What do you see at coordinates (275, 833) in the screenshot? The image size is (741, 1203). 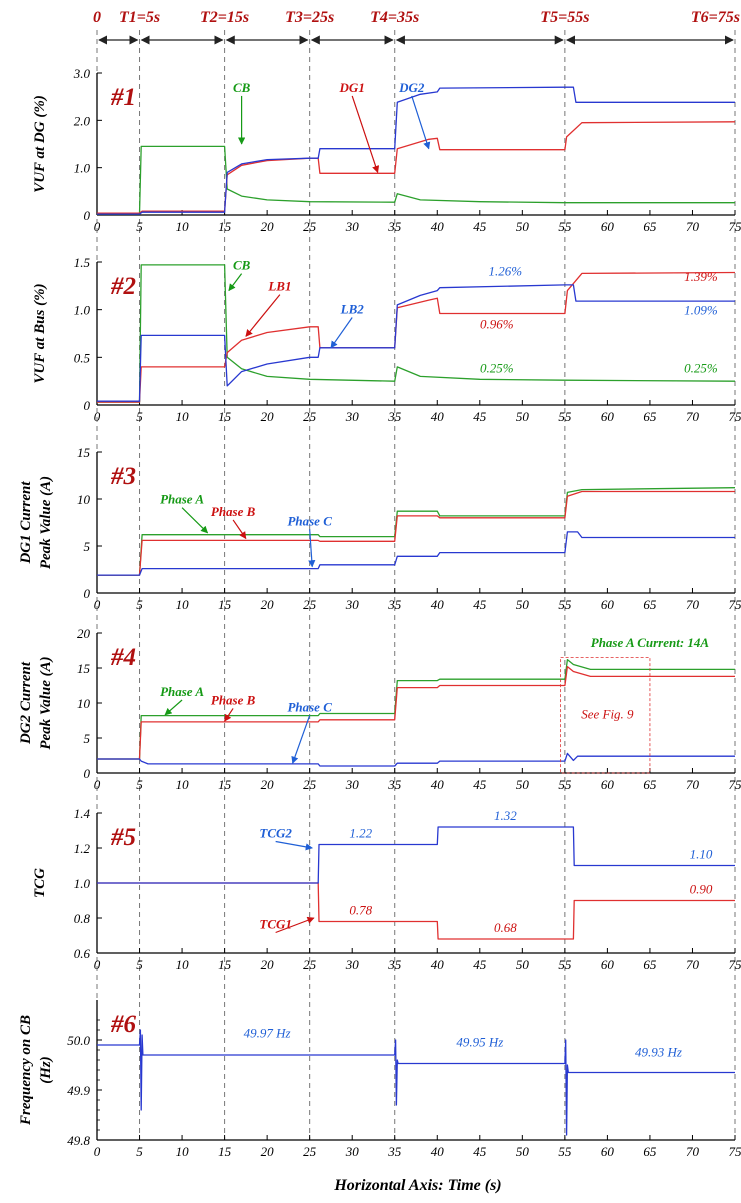 I see `annotation-label: TCG2` at bounding box center [275, 833].